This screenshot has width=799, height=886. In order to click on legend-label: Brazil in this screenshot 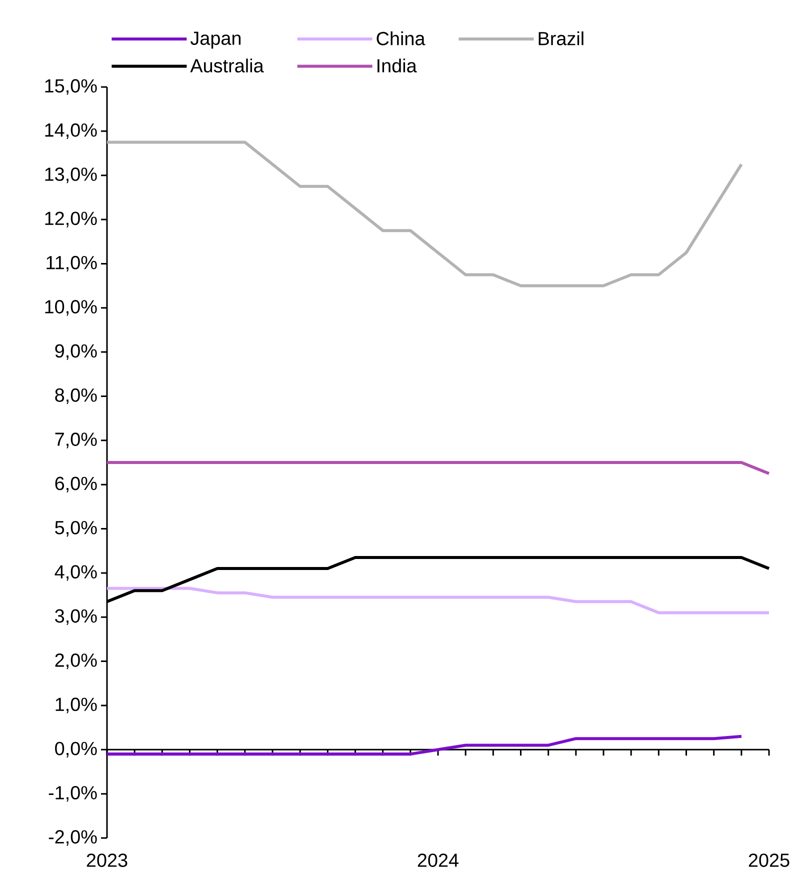, I will do `click(561, 38)`.